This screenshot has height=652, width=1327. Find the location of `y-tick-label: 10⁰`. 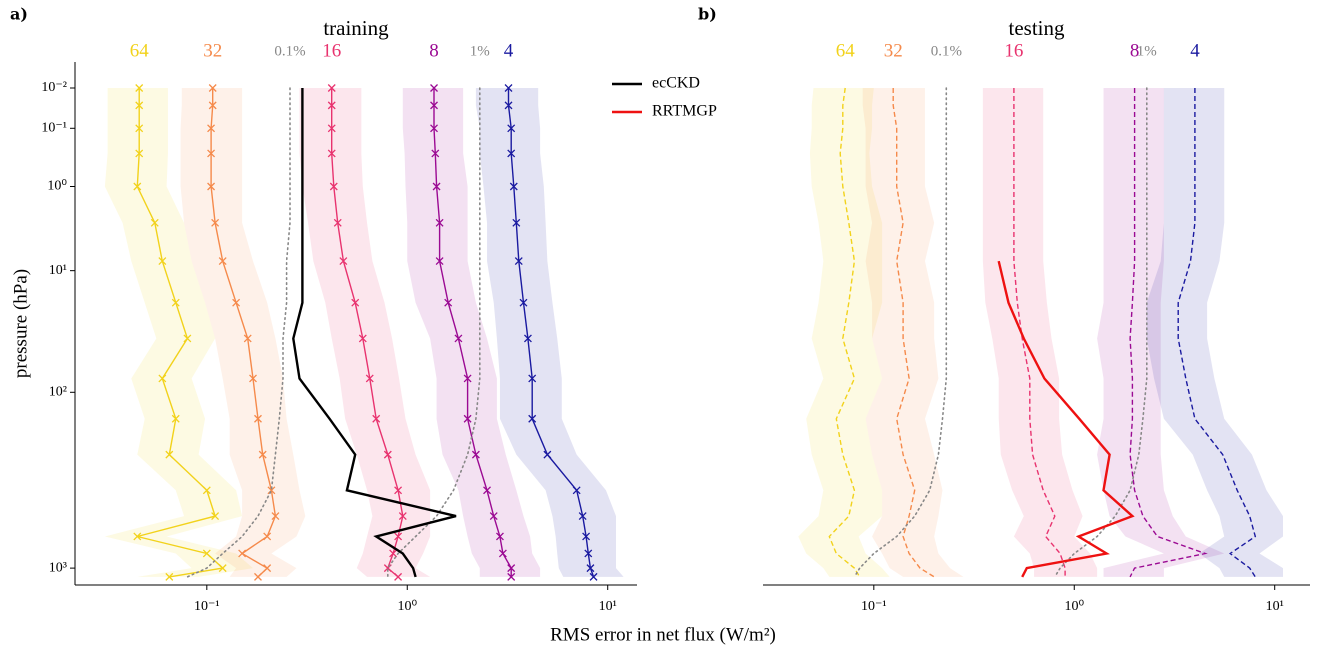

y-tick-label: 10⁰ is located at coordinates (57, 186).